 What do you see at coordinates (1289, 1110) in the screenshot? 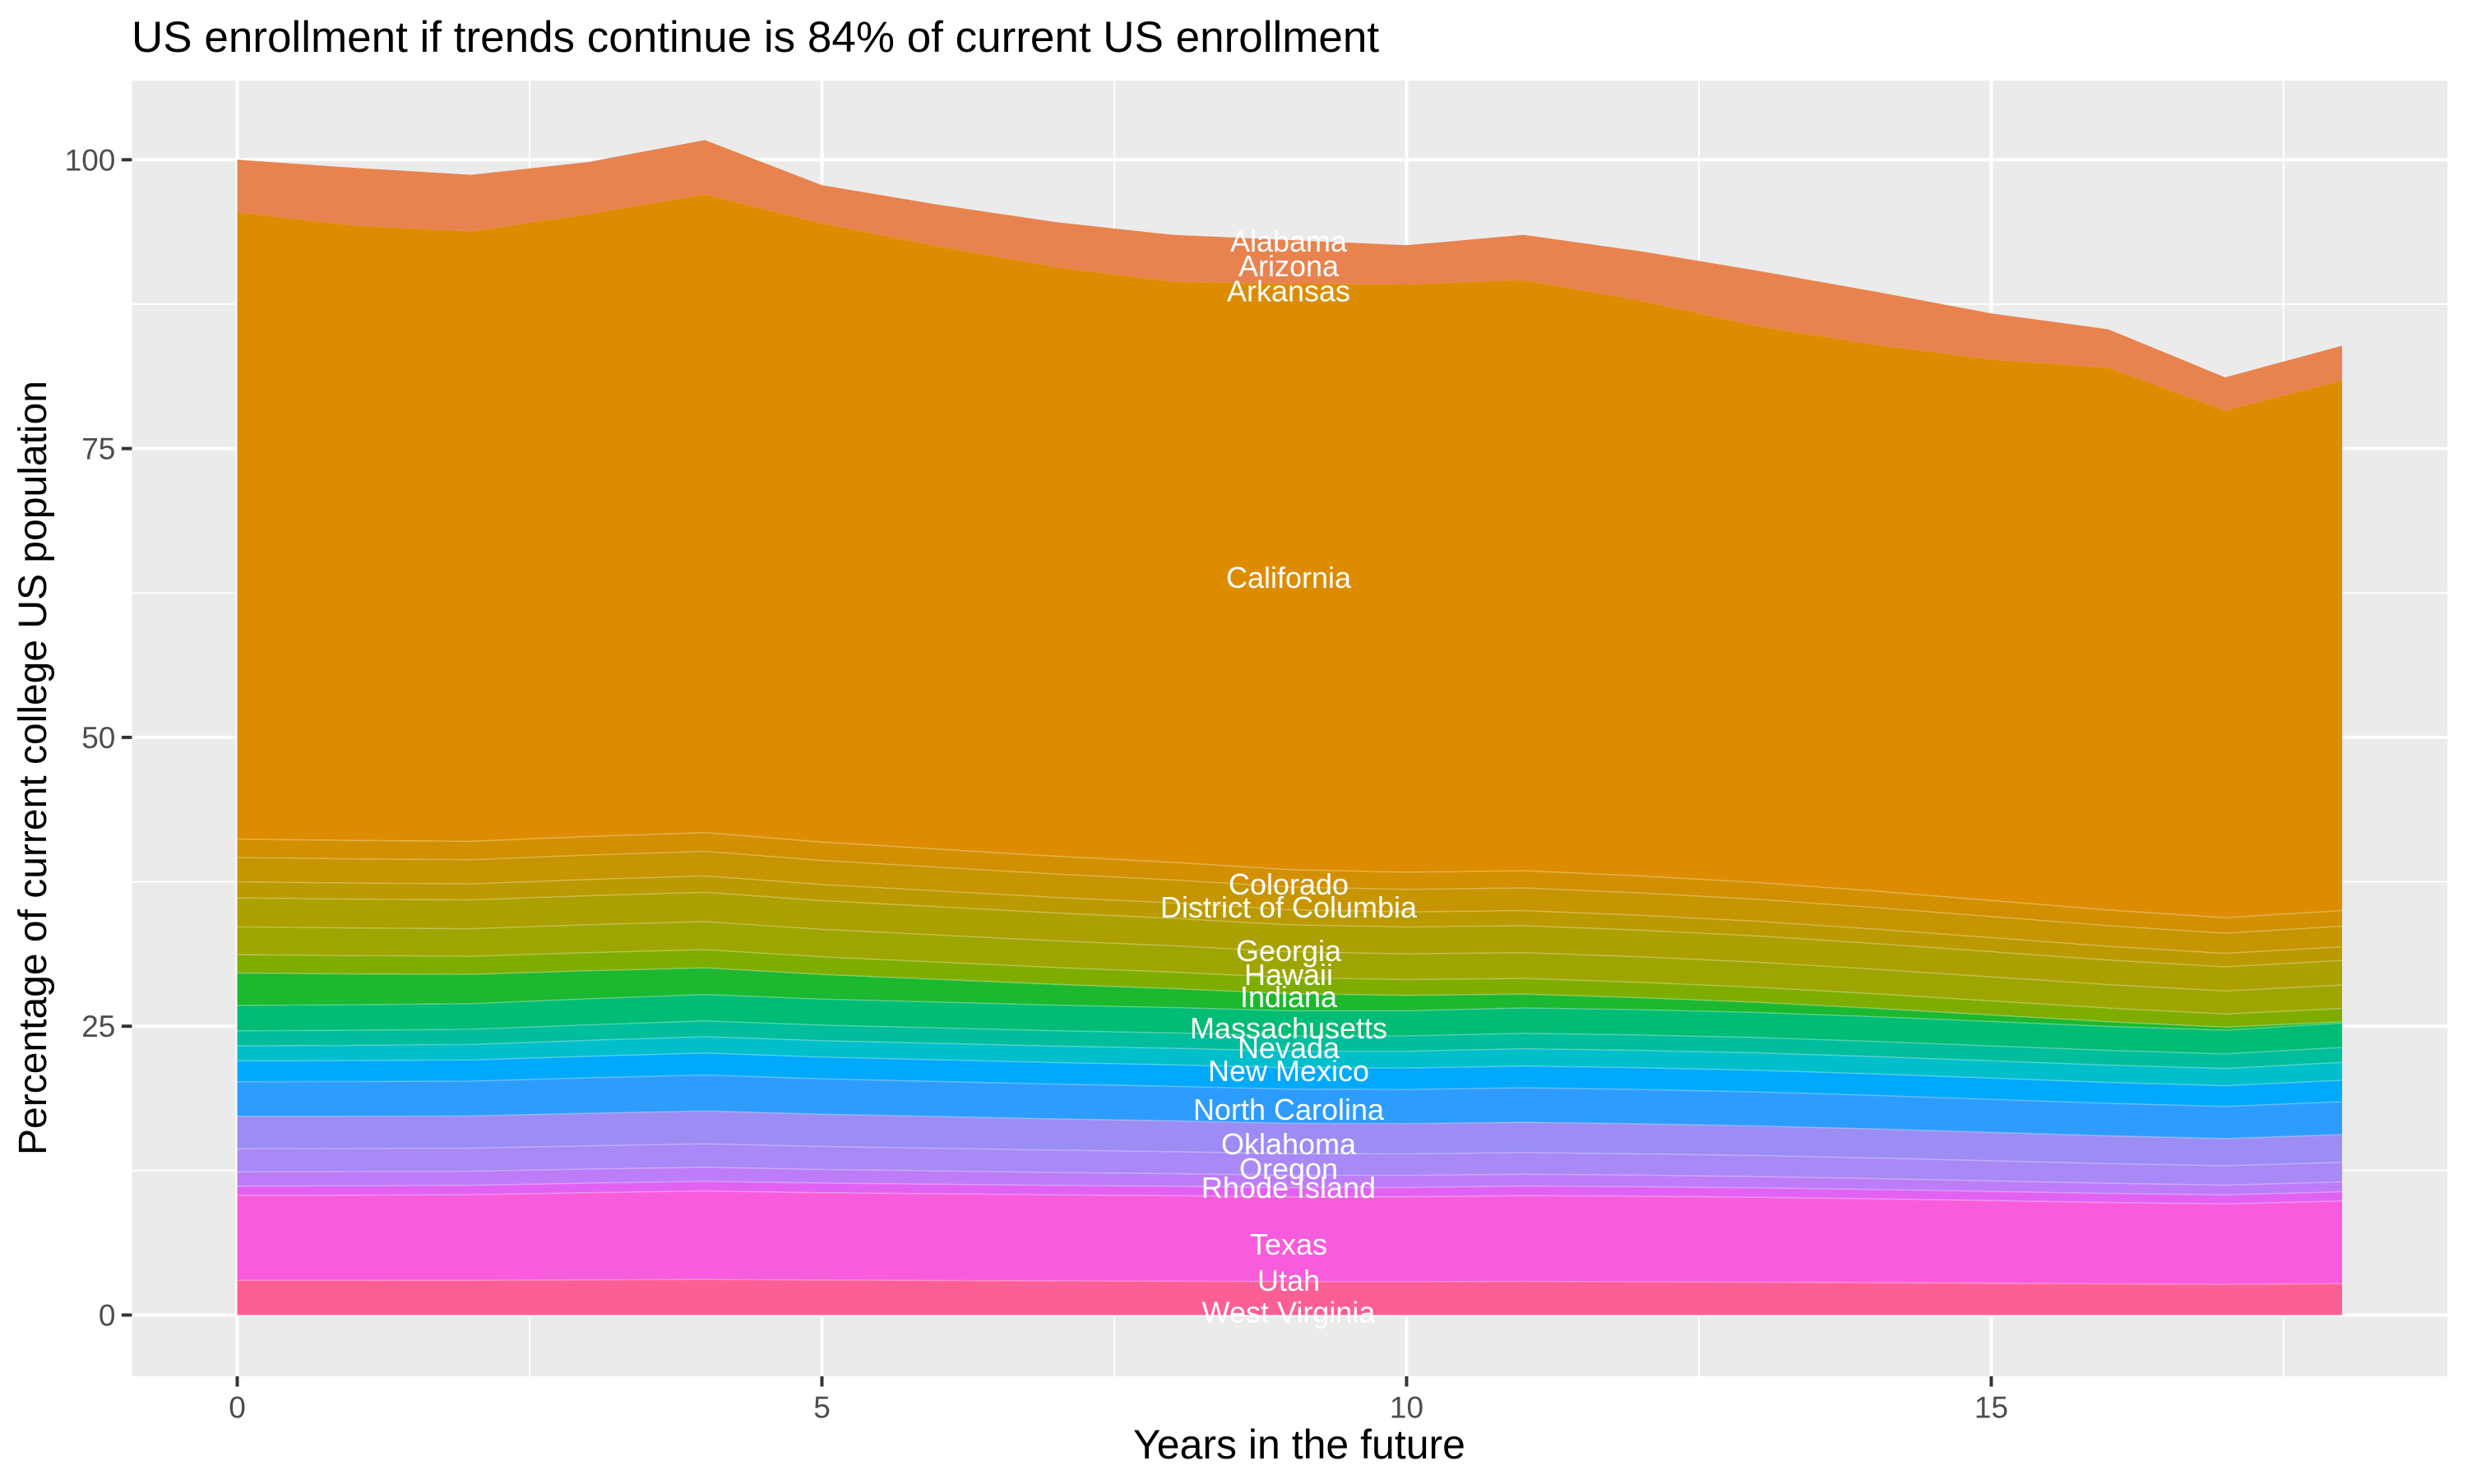
I see `svg-text: North Carolina` at bounding box center [1289, 1110].